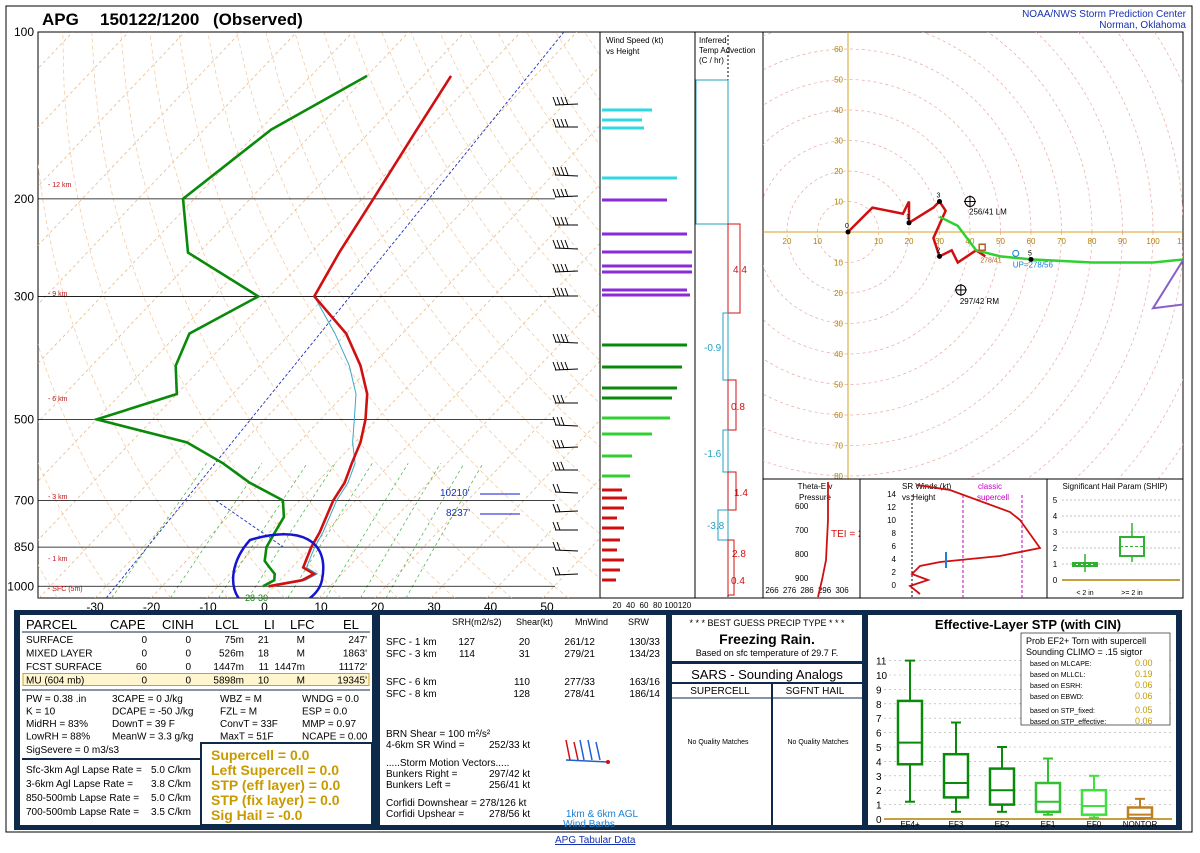 This screenshot has width=1200, height=853. What do you see at coordinates (882, 676) in the screenshot?
I see `stp-y-label: 10` at bounding box center [882, 676].